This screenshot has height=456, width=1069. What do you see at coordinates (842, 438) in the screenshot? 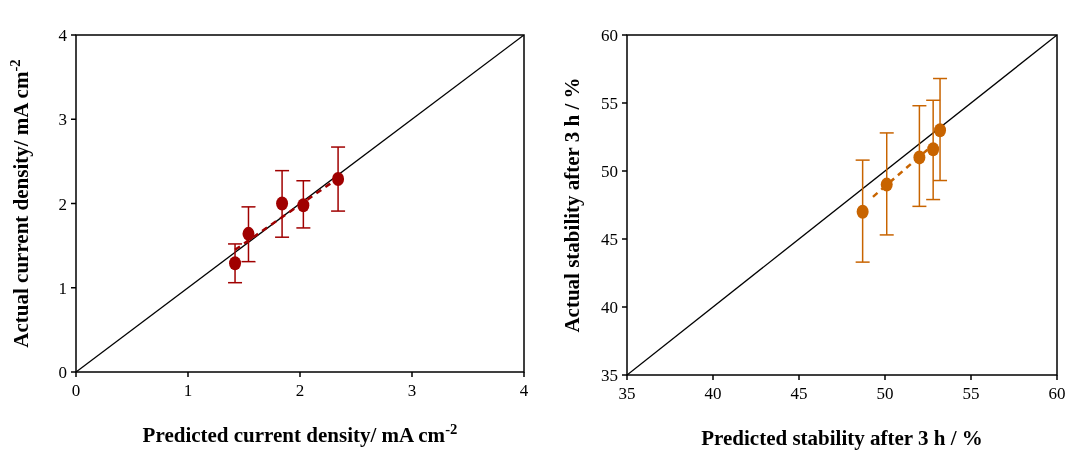
I see `x-axis-title: Predicted stability after 3 h / %` at bounding box center [842, 438].